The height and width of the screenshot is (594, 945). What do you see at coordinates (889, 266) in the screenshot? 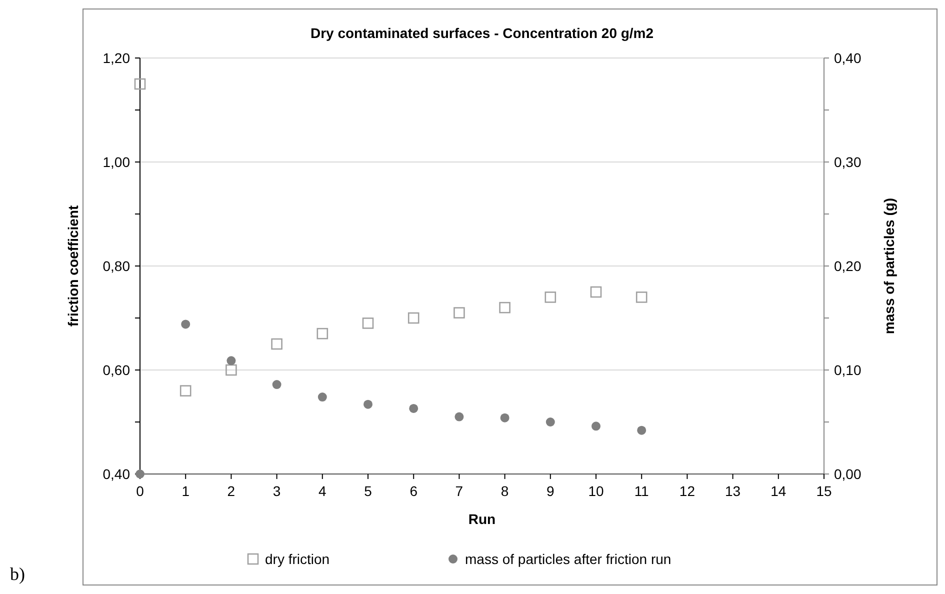
I see `y2-axis-title: mass of particles (g)` at bounding box center [889, 266].